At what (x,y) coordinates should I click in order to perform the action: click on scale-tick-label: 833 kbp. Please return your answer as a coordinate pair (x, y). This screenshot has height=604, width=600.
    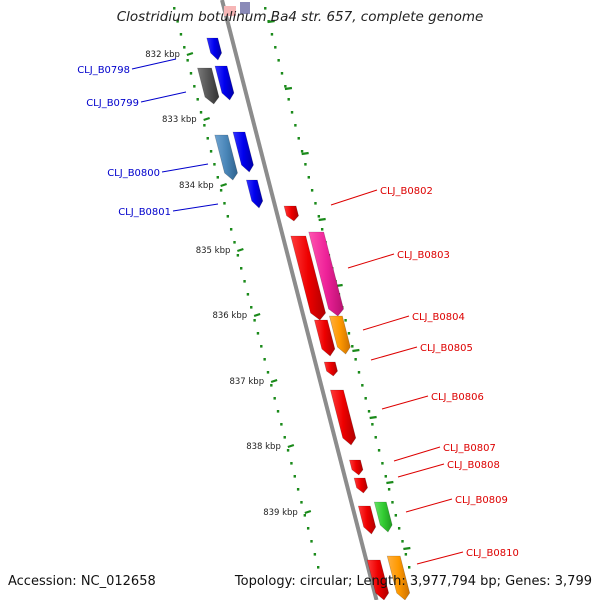
    Looking at the image, I should click on (179, 120).